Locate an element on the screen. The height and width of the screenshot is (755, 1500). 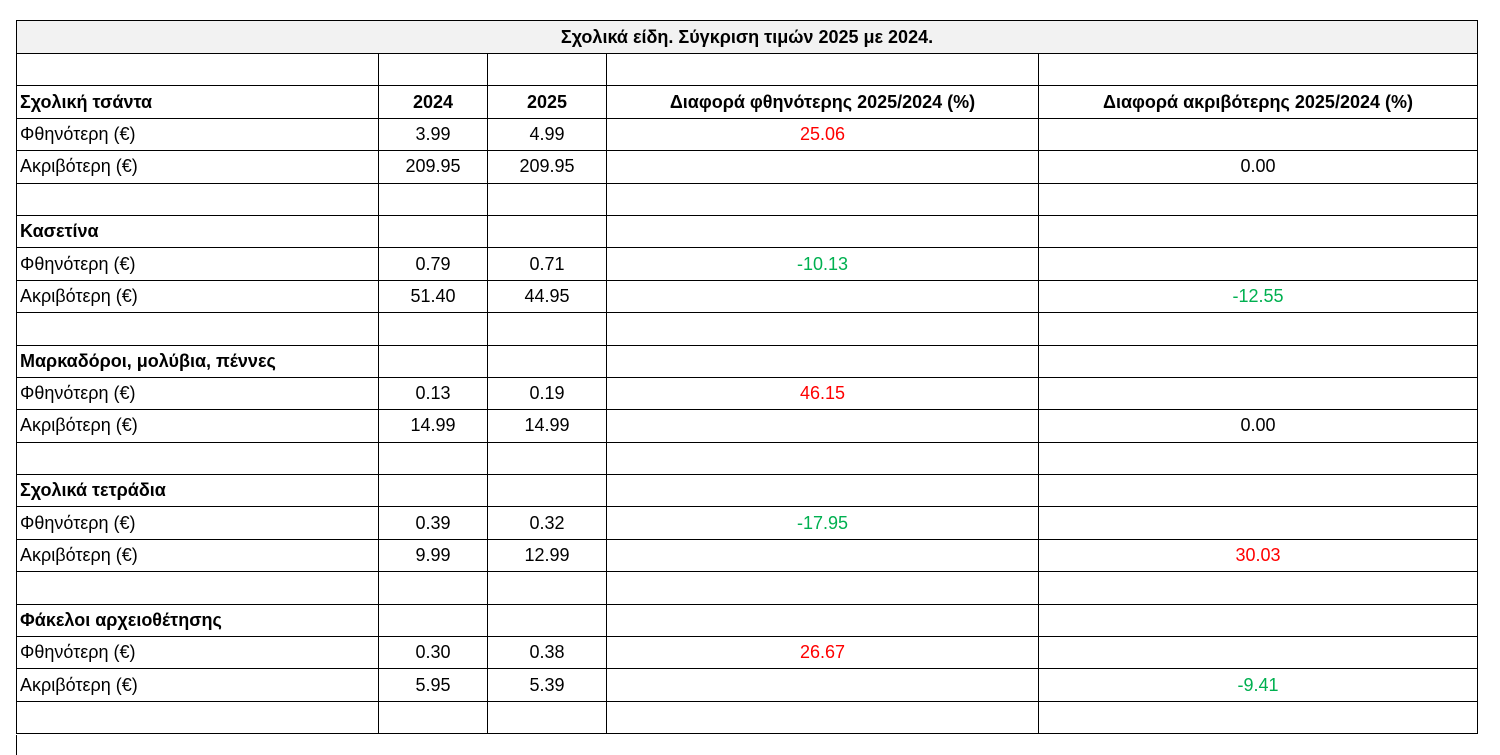
cell: -12.55 is located at coordinates (1258, 296).